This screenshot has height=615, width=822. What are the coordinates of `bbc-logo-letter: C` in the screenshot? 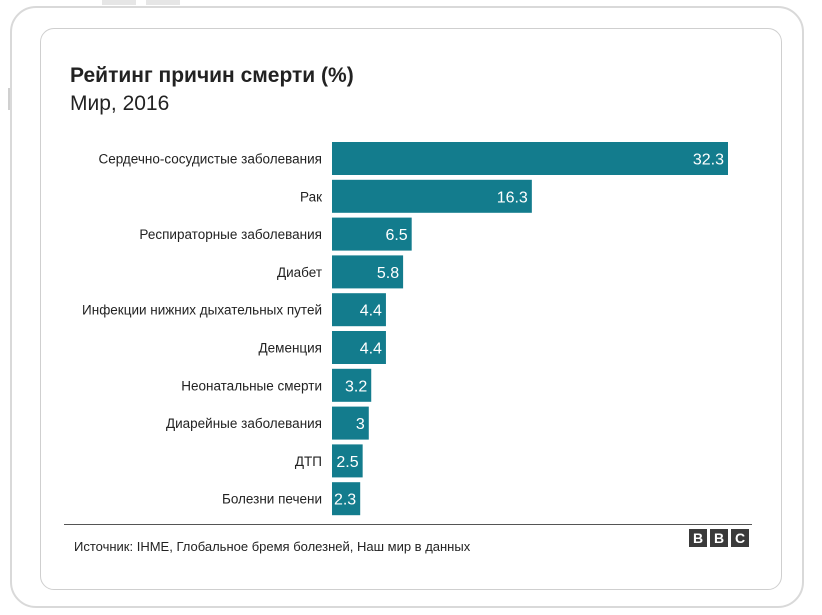 It's located at (740, 538).